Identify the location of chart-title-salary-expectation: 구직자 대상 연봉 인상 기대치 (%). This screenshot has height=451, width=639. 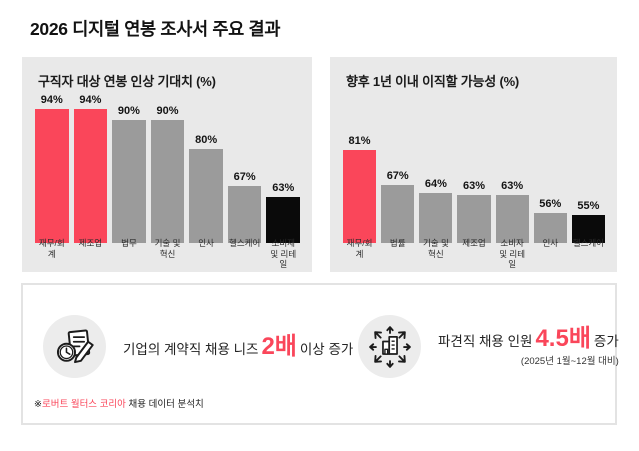
(127, 81).